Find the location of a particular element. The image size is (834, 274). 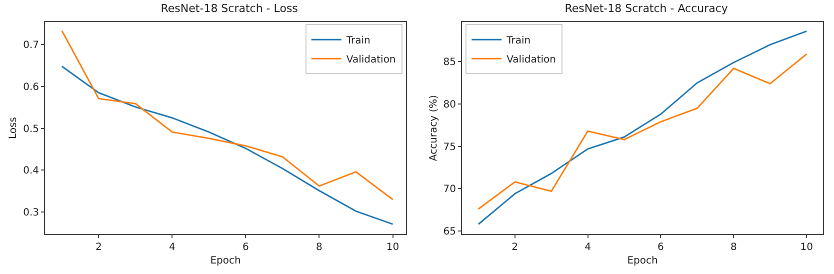

y-axis-title: Accuracy (%) is located at coordinates (434, 128).